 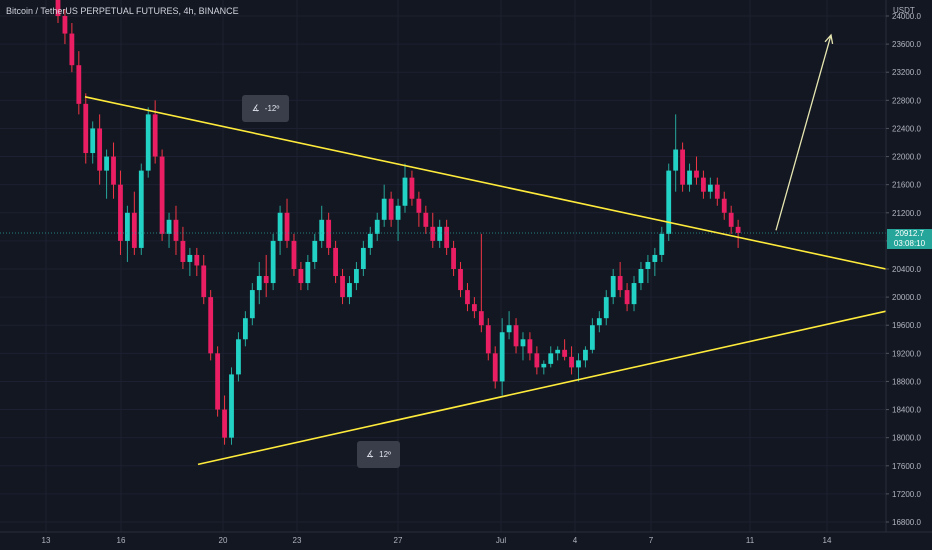 What do you see at coordinates (750, 540) in the screenshot?
I see `x-tick-label: 11` at bounding box center [750, 540].